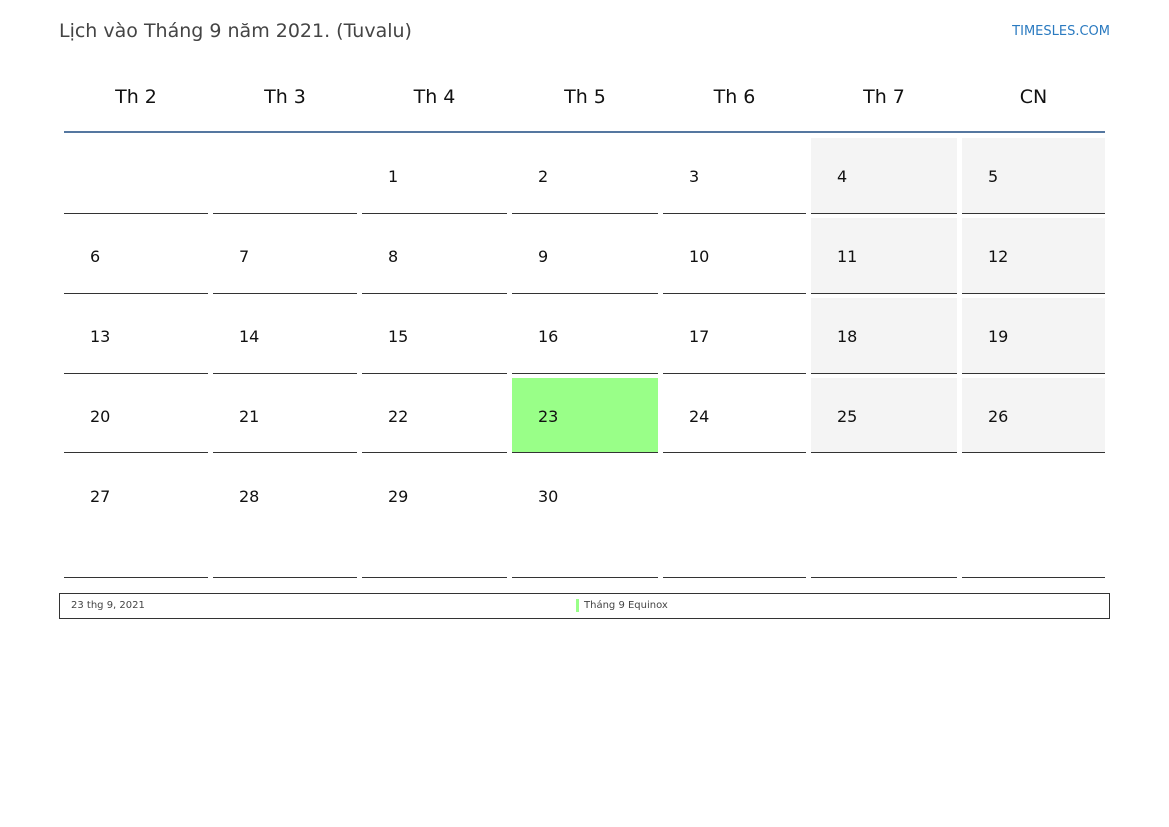  Describe the element at coordinates (285, 97) in the screenshot. I see `weekday-header: Th 3` at that location.